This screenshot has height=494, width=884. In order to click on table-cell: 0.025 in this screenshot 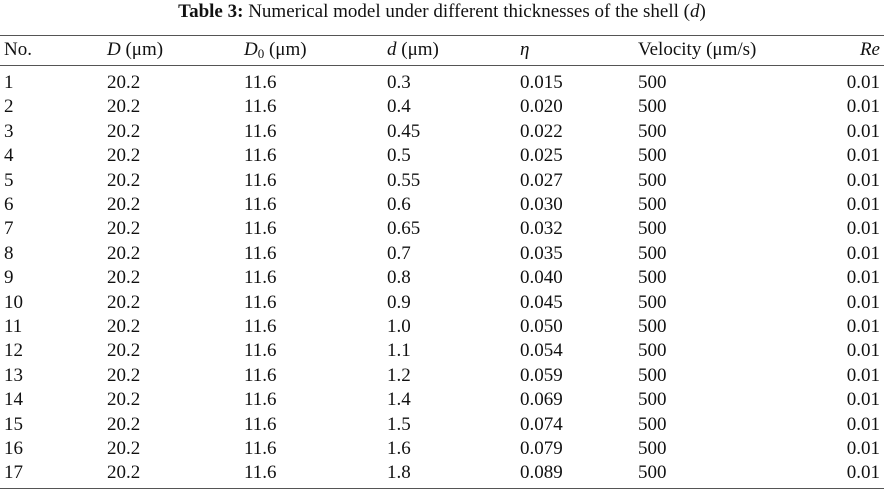, I will do `click(541, 156)`.